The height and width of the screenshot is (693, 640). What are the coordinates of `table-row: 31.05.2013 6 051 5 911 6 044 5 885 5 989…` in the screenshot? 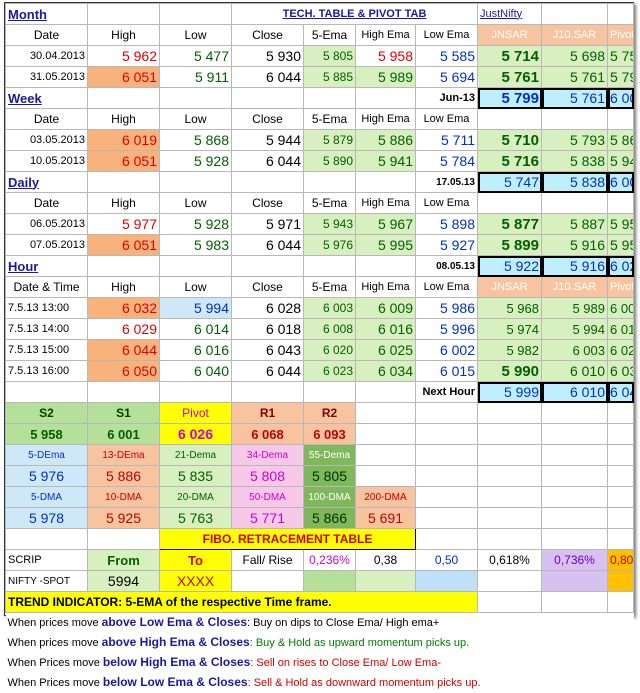 It's located at (319, 77).